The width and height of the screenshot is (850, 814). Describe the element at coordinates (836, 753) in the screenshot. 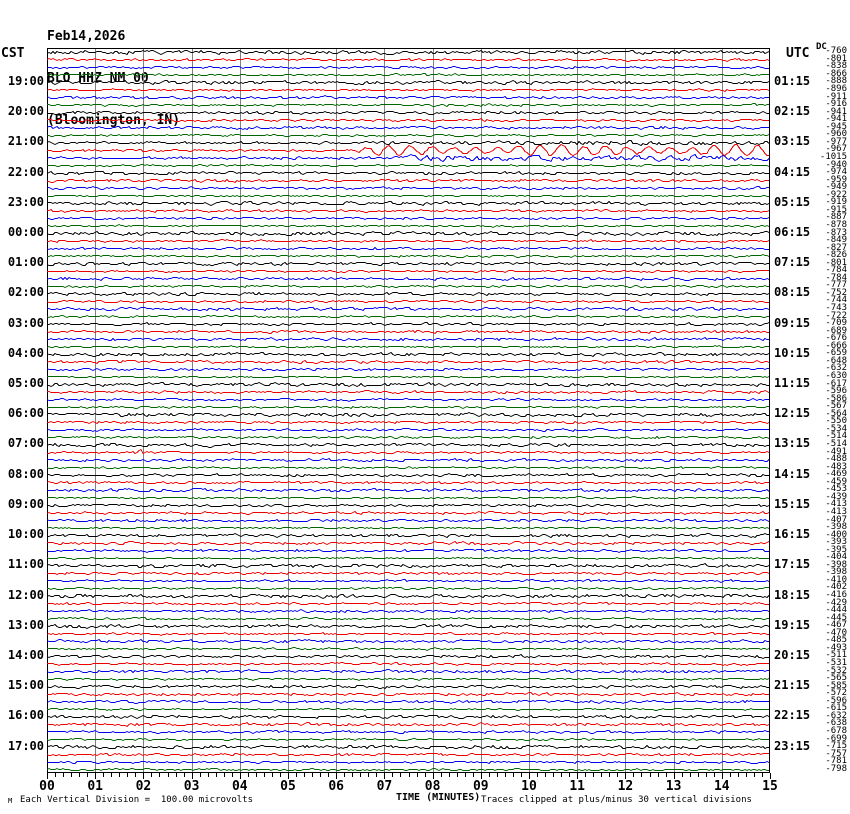

I see `dc-offset-value: -757` at that location.